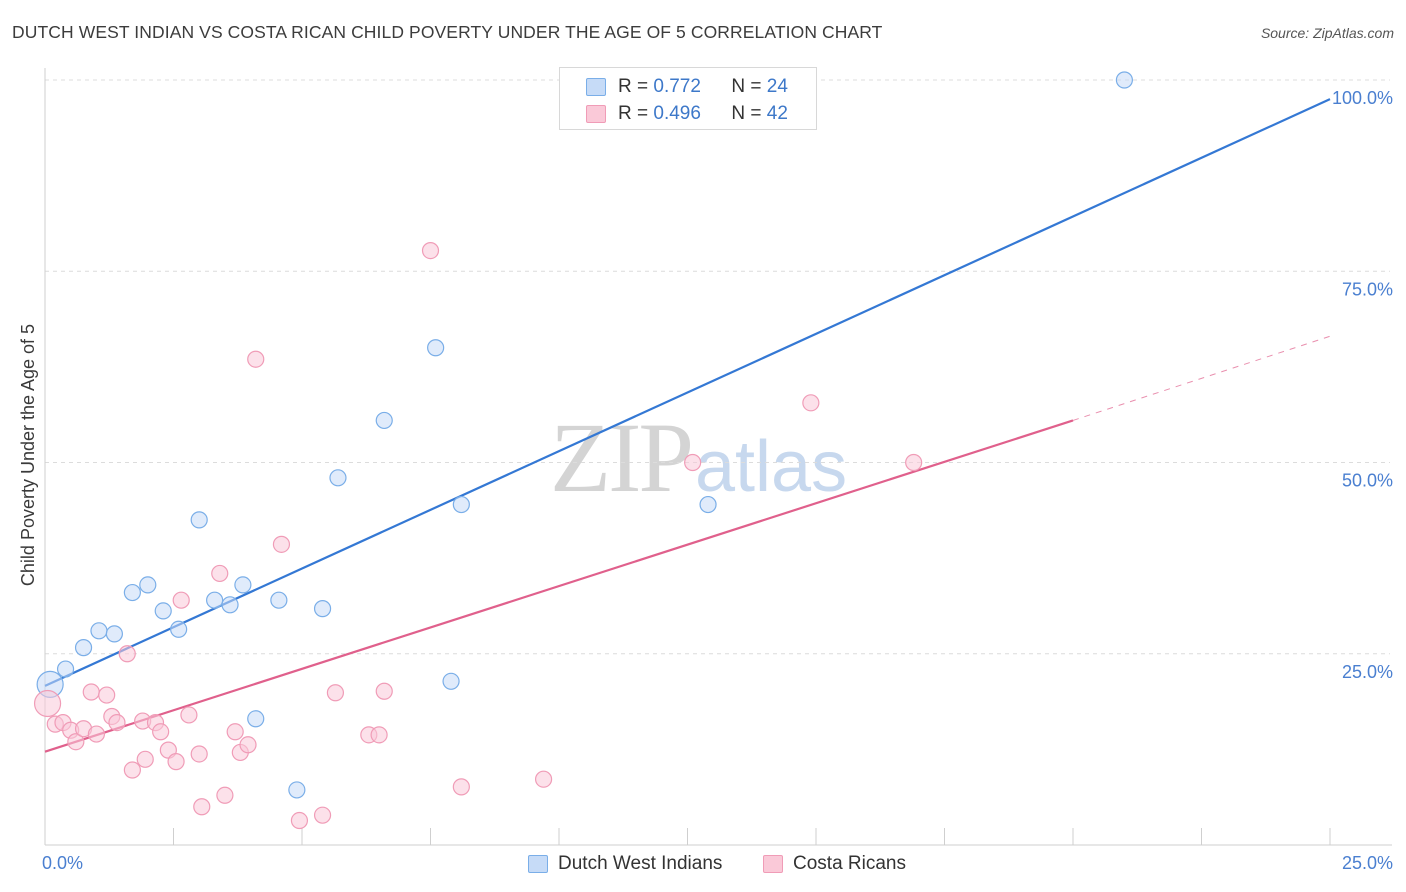 The width and height of the screenshot is (1406, 892). I want to click on bottom-legend-label-costa-ricans: Costa Ricans, so click(849, 863).